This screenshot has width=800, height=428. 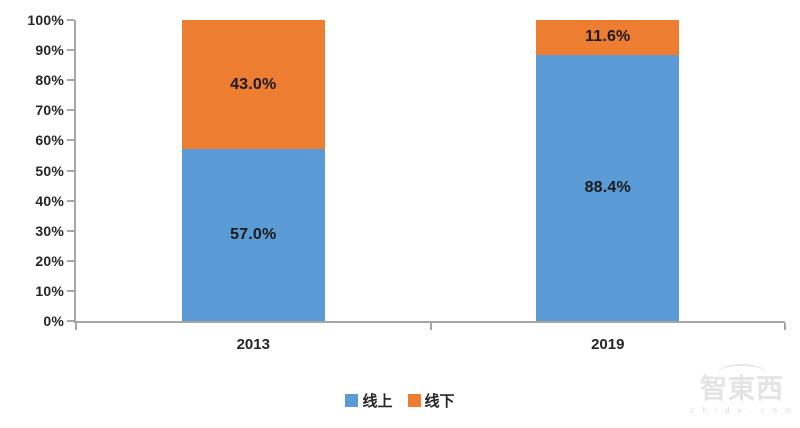 I want to click on y-axis-tick-label: 60%, so click(x=49, y=140).